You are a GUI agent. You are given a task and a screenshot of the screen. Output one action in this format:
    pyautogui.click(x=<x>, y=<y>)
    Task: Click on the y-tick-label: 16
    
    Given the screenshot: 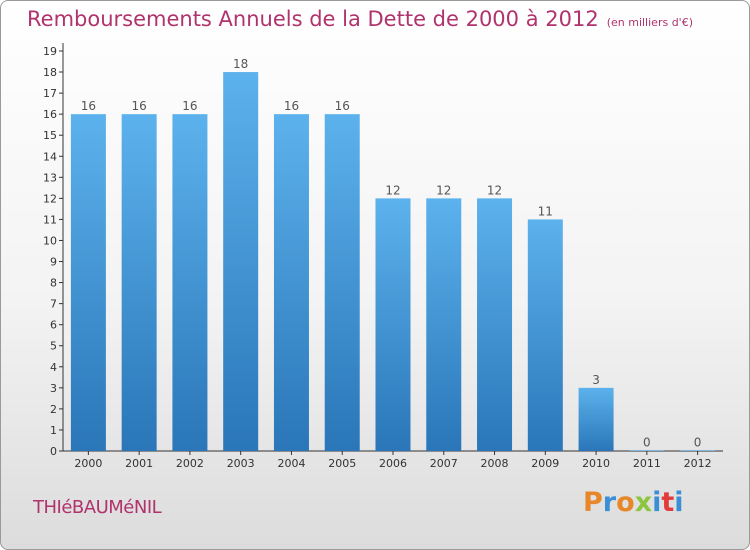 What is the action you would take?
    pyautogui.click(x=50, y=114)
    